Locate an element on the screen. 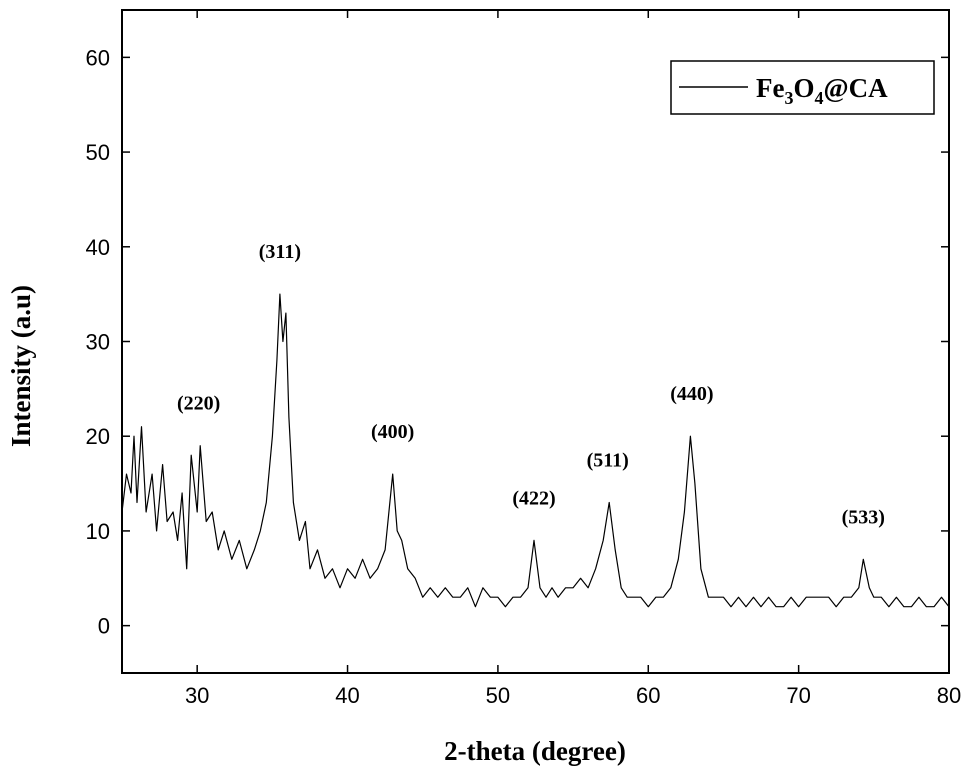  legend-sub-4: 4 is located at coordinates (819, 98).